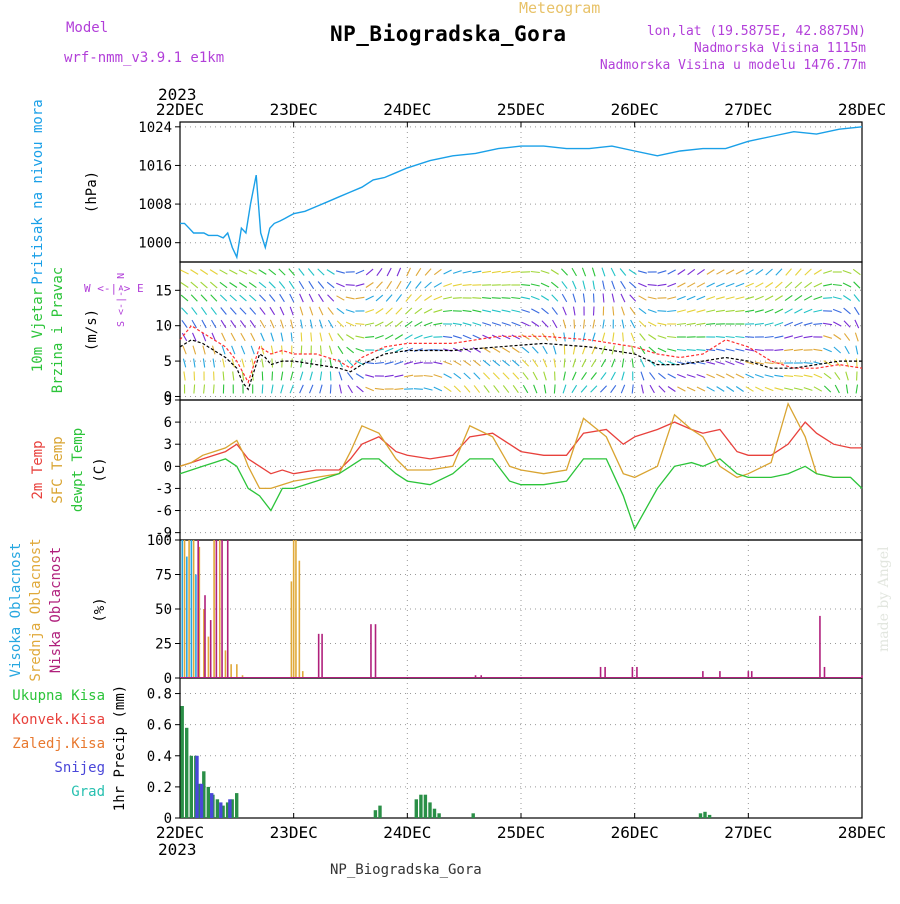  What do you see at coordinates (168, 445) in the screenshot?
I see `y-tick-label: 3` at bounding box center [168, 445].